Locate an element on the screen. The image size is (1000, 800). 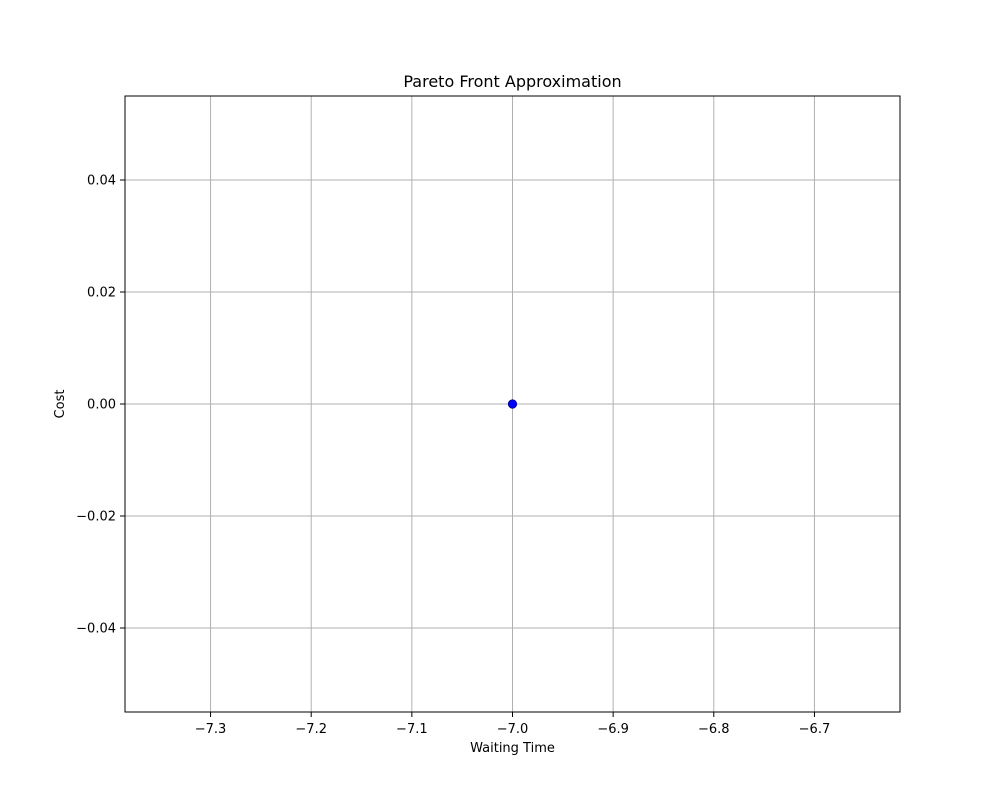
x-tick-label: −7.0 is located at coordinates (513, 729).